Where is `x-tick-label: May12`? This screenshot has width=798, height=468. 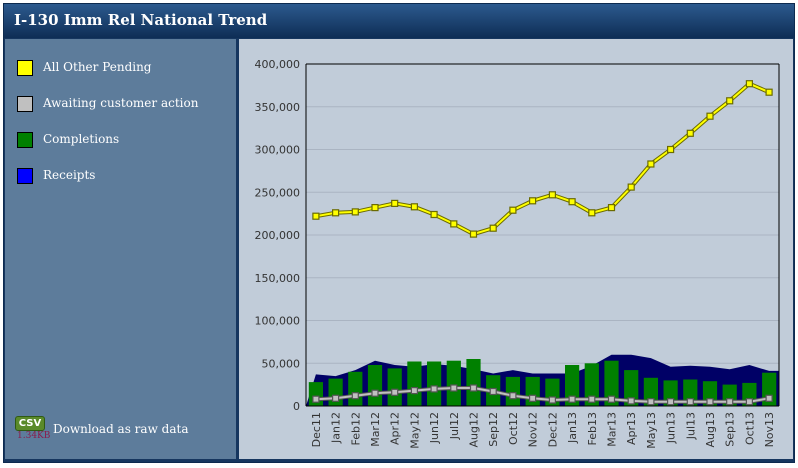
x-tick-label: May12 is located at coordinates (414, 430).